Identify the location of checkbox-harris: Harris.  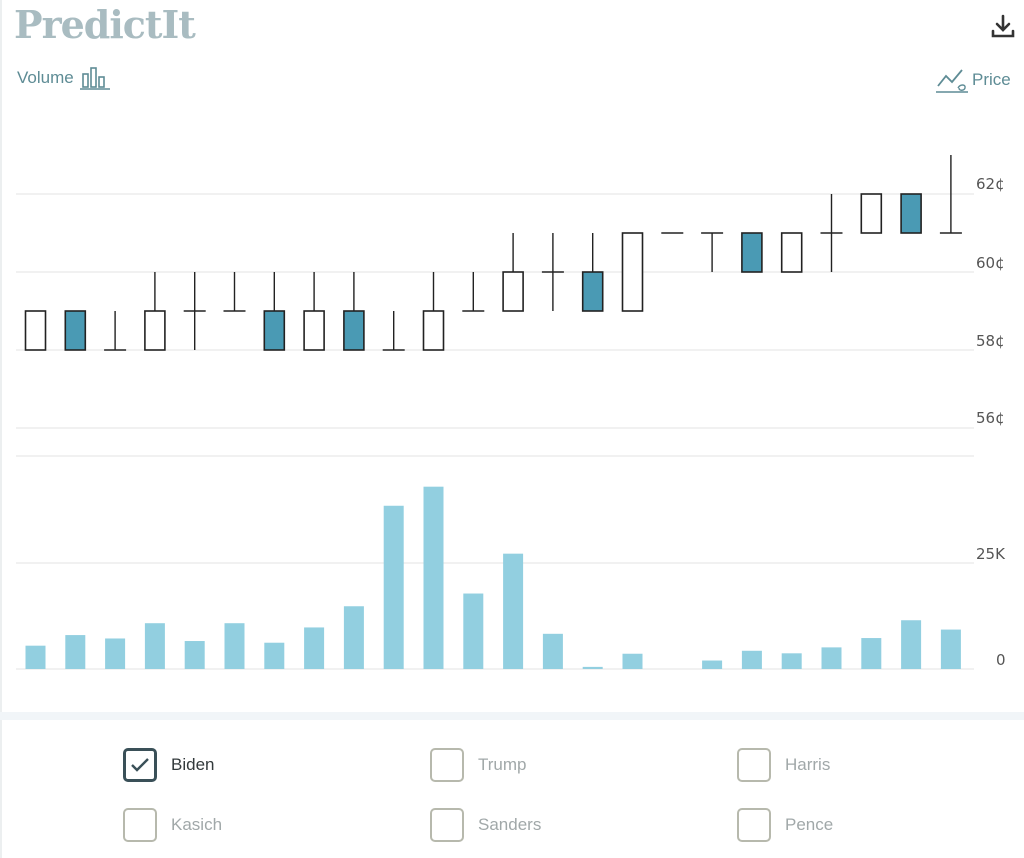
(783, 765).